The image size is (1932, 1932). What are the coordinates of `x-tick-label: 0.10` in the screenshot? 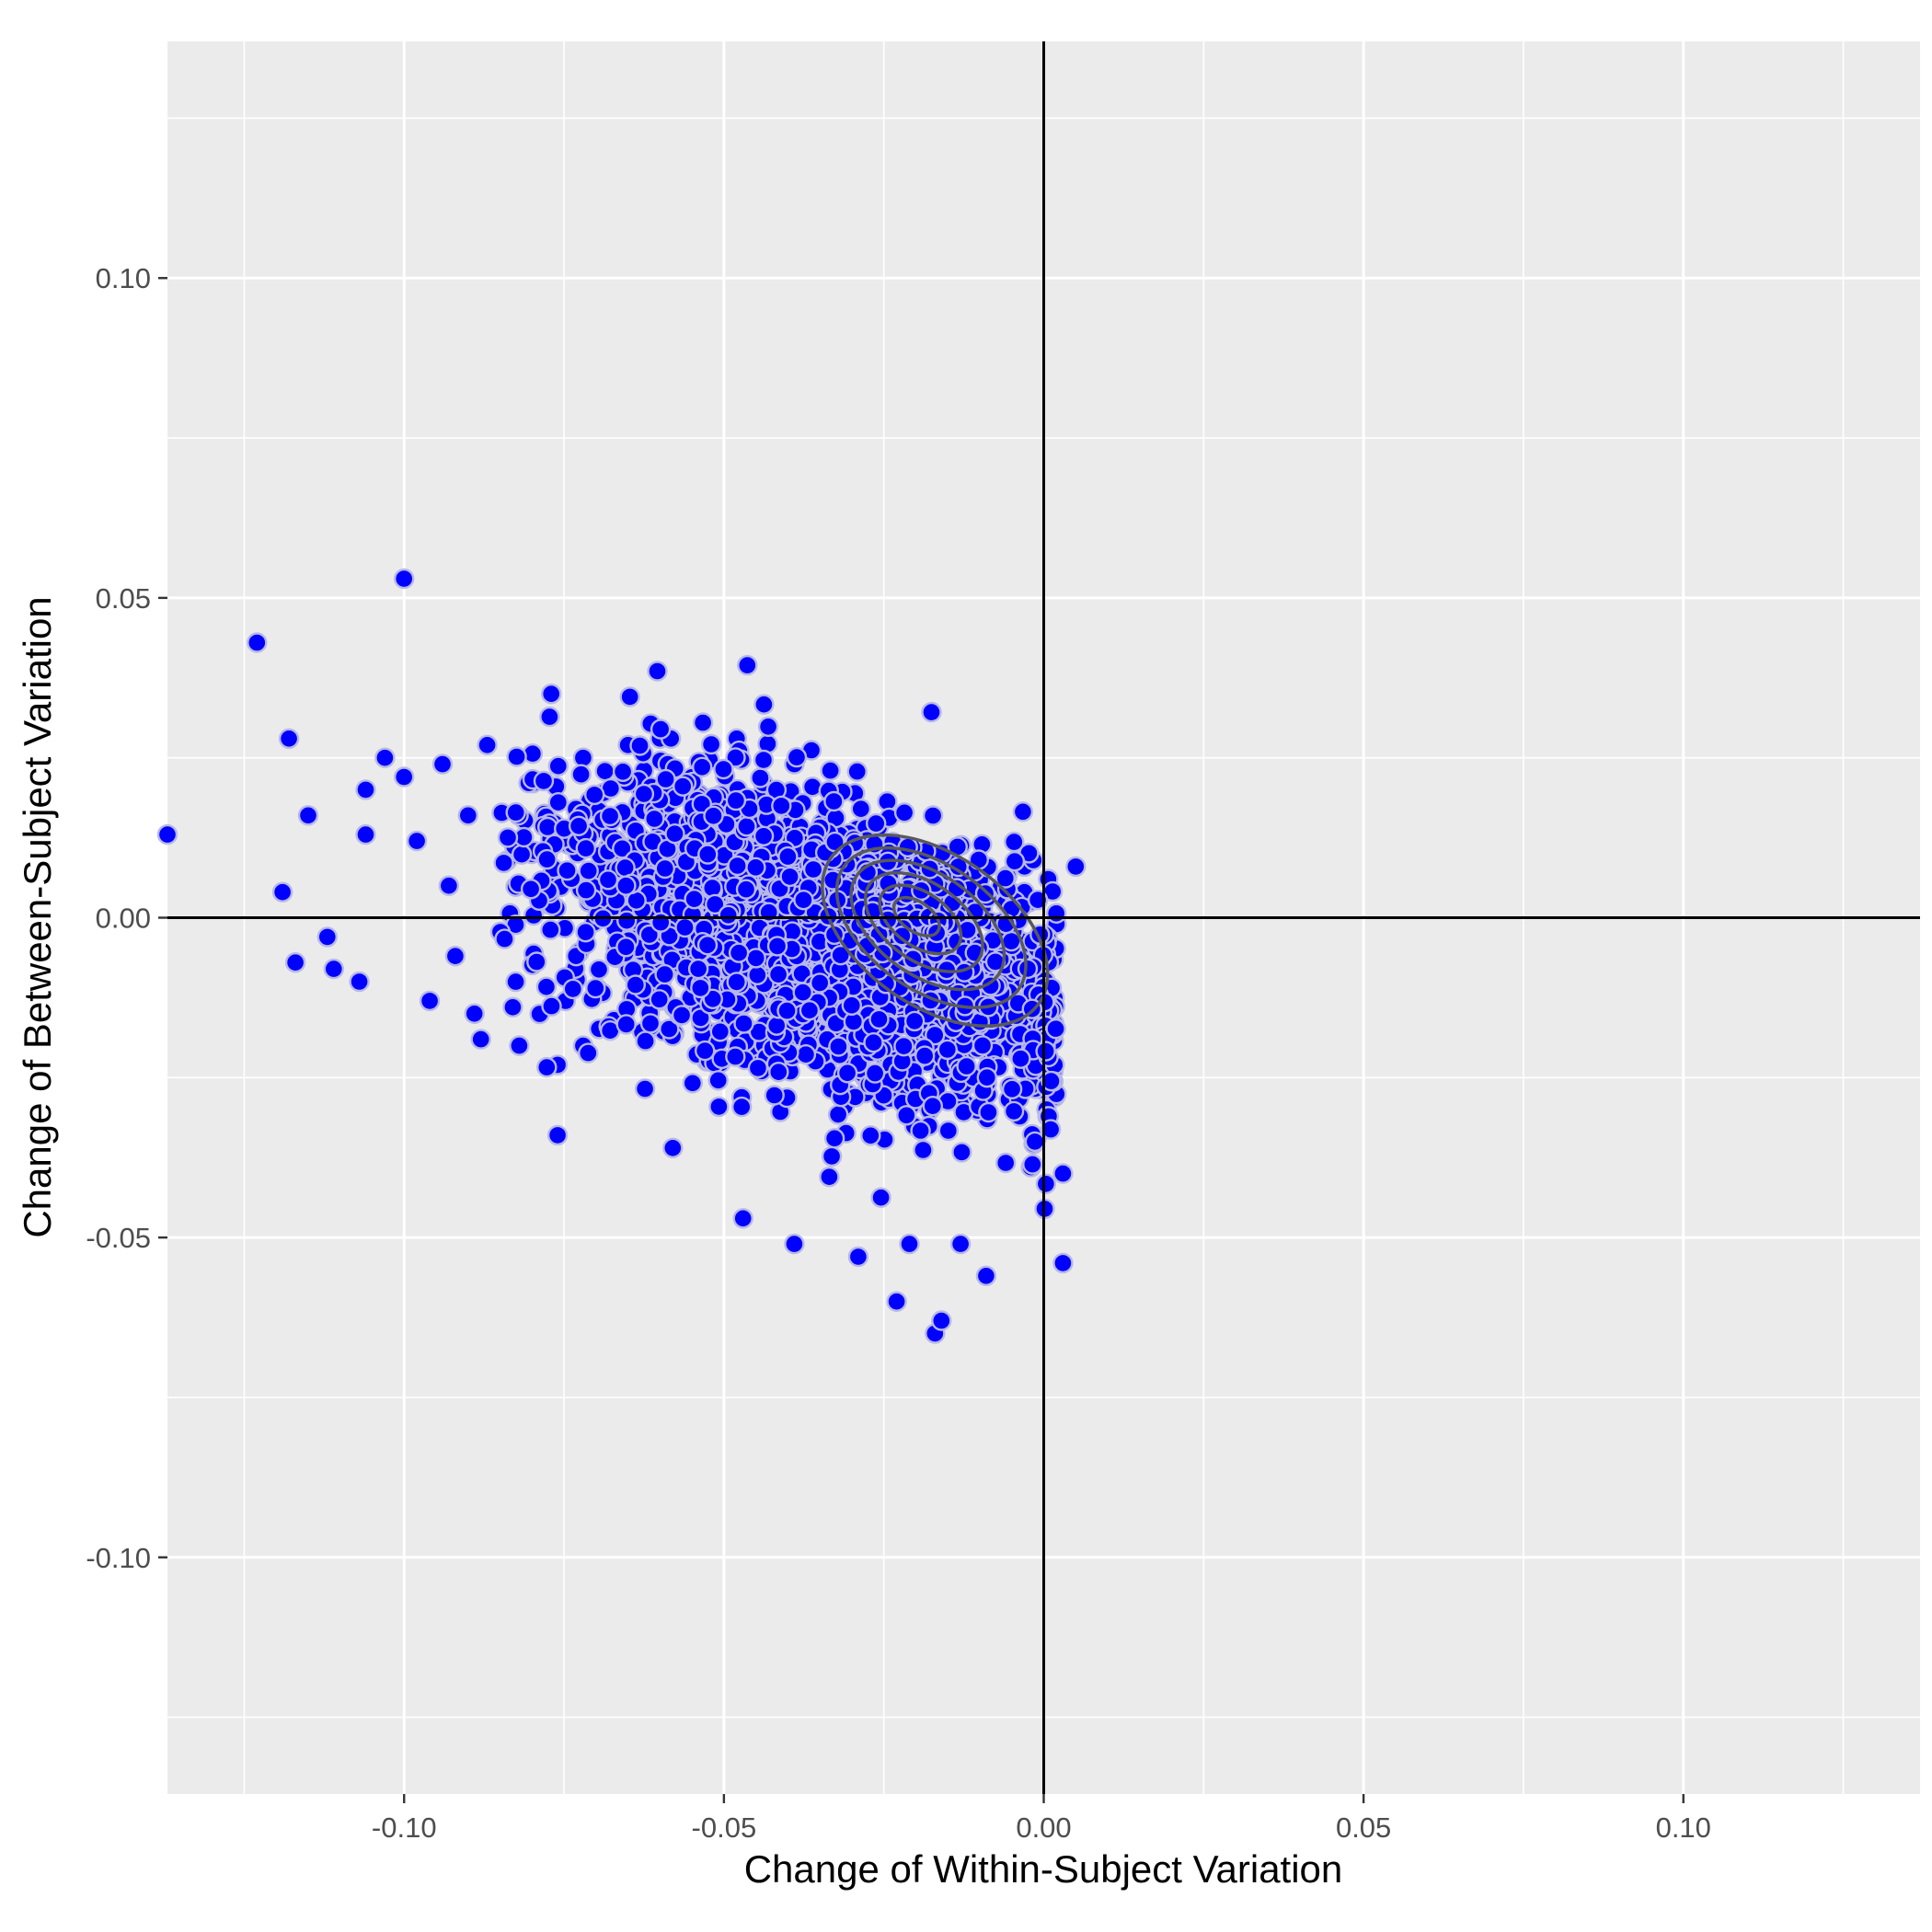 It's located at (1683, 1827).